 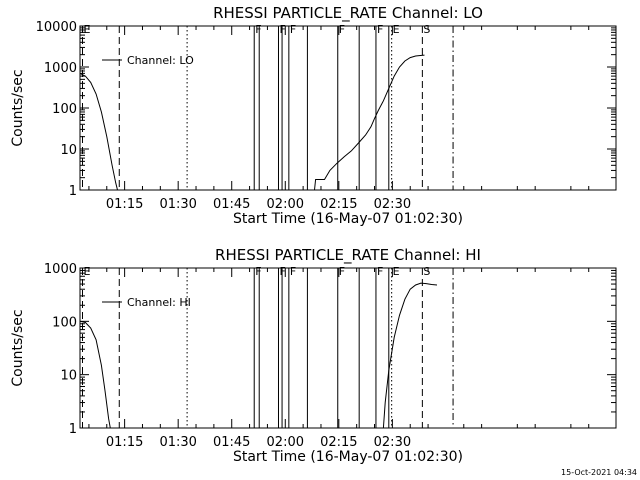 I want to click on legend-label: Channel: LO, so click(x=160, y=60).